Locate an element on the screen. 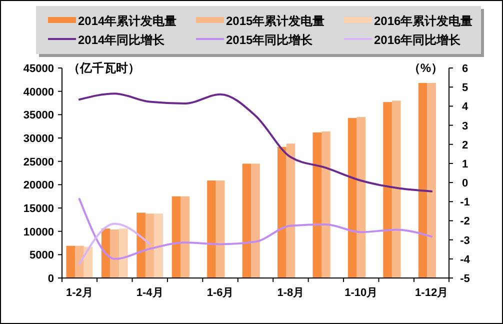 Image resolution: width=503 pixels, height=324 pixels. legend-label: 2014年累计发电量 is located at coordinates (127, 21).